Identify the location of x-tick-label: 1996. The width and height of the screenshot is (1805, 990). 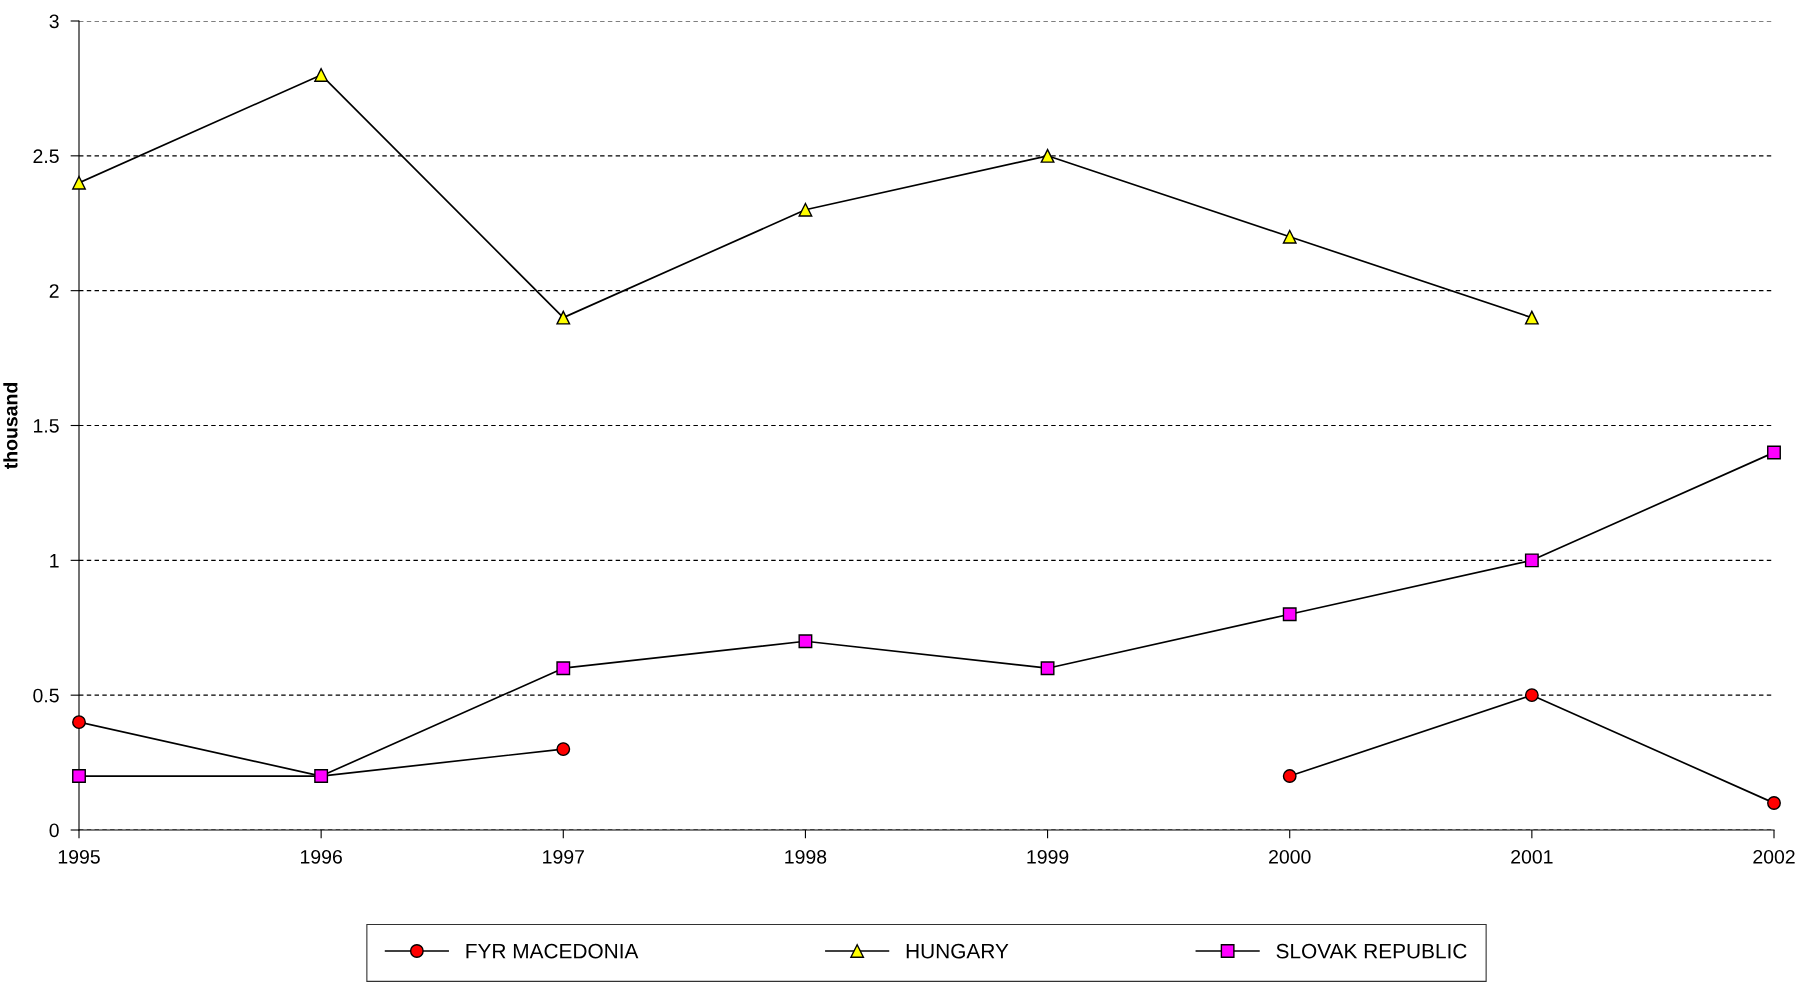
(321, 856).